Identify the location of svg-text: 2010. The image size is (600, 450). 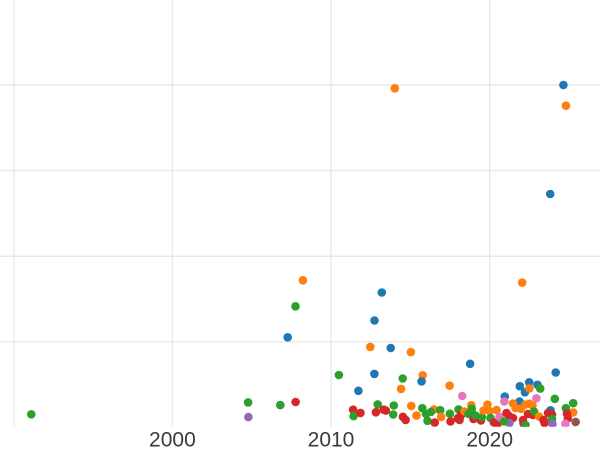
(331, 439).